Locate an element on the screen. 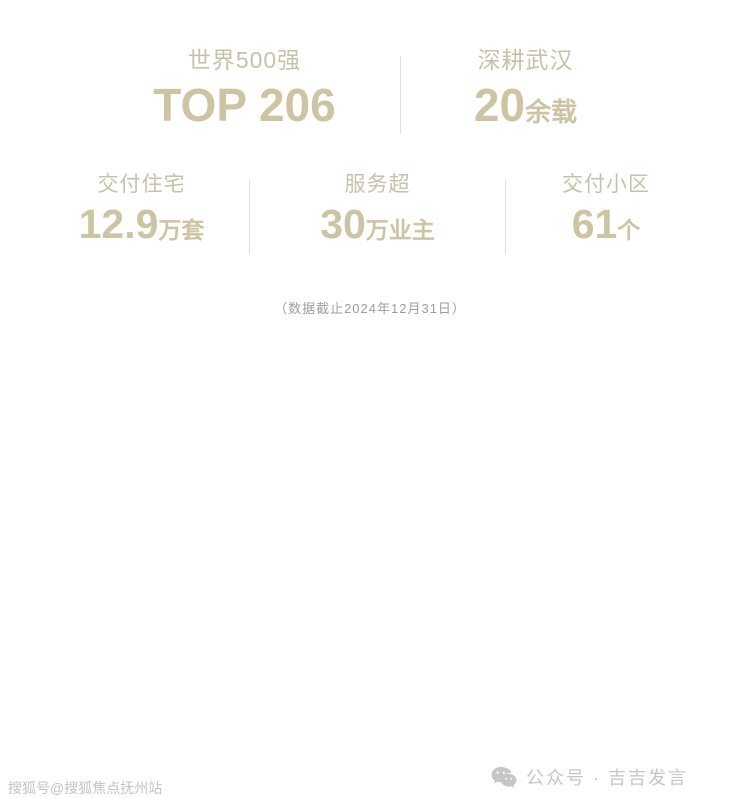  stat-value-suffix: 万业主 is located at coordinates (400, 230).